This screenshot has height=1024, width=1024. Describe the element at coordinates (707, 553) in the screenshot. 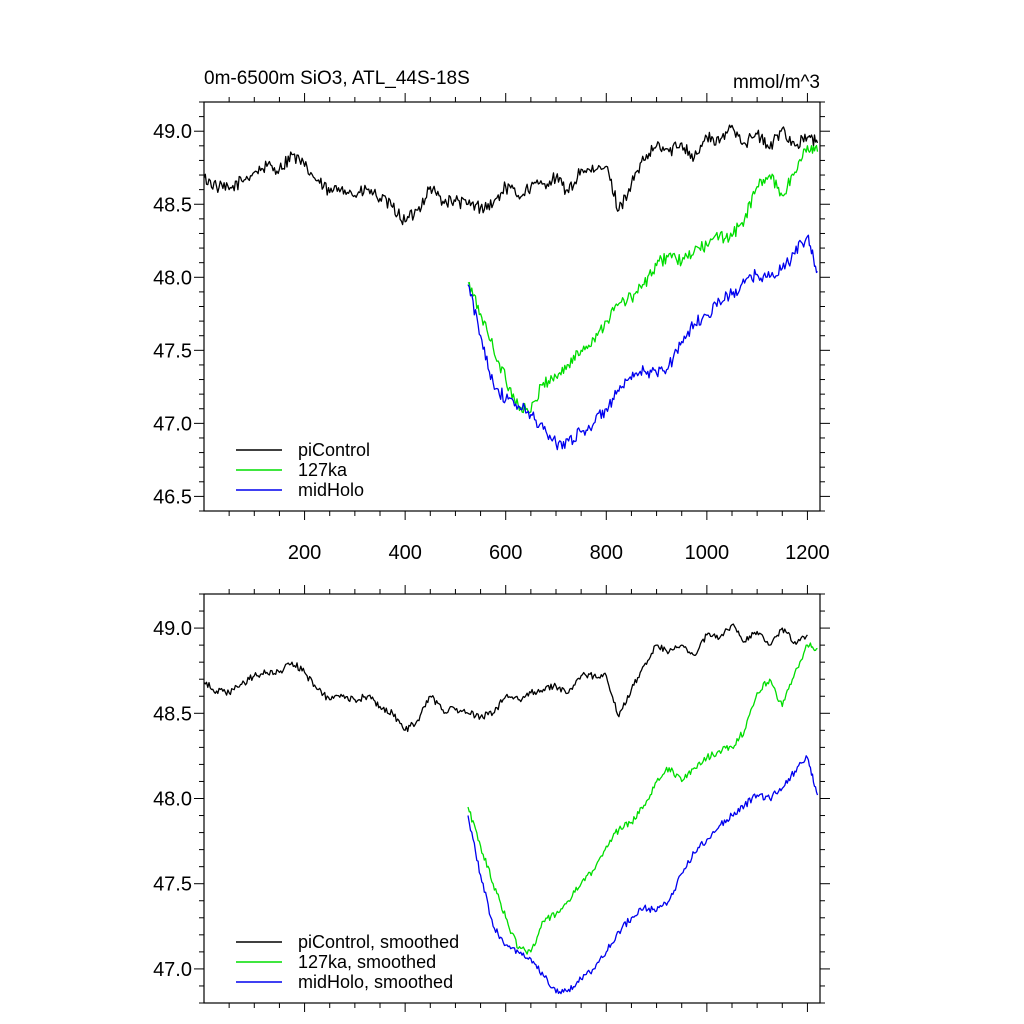

I see `x-tick-label: 1000` at that location.